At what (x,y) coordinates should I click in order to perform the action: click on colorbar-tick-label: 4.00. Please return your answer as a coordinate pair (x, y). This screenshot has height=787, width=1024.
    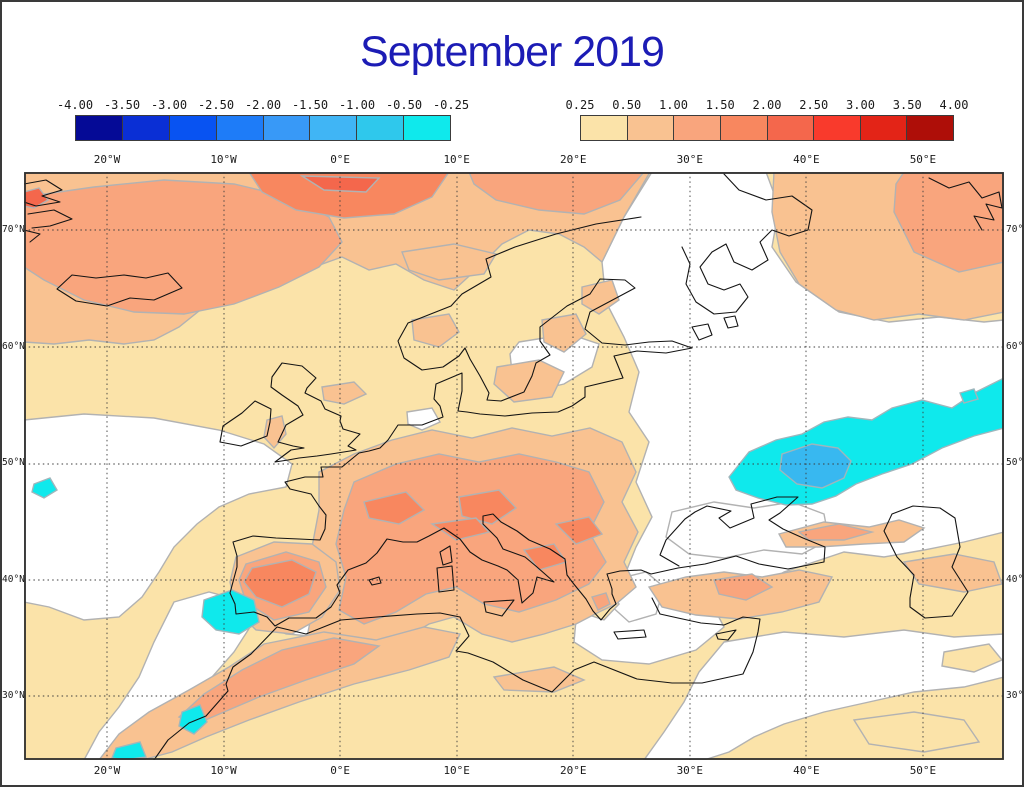
    Looking at the image, I should click on (954, 105).